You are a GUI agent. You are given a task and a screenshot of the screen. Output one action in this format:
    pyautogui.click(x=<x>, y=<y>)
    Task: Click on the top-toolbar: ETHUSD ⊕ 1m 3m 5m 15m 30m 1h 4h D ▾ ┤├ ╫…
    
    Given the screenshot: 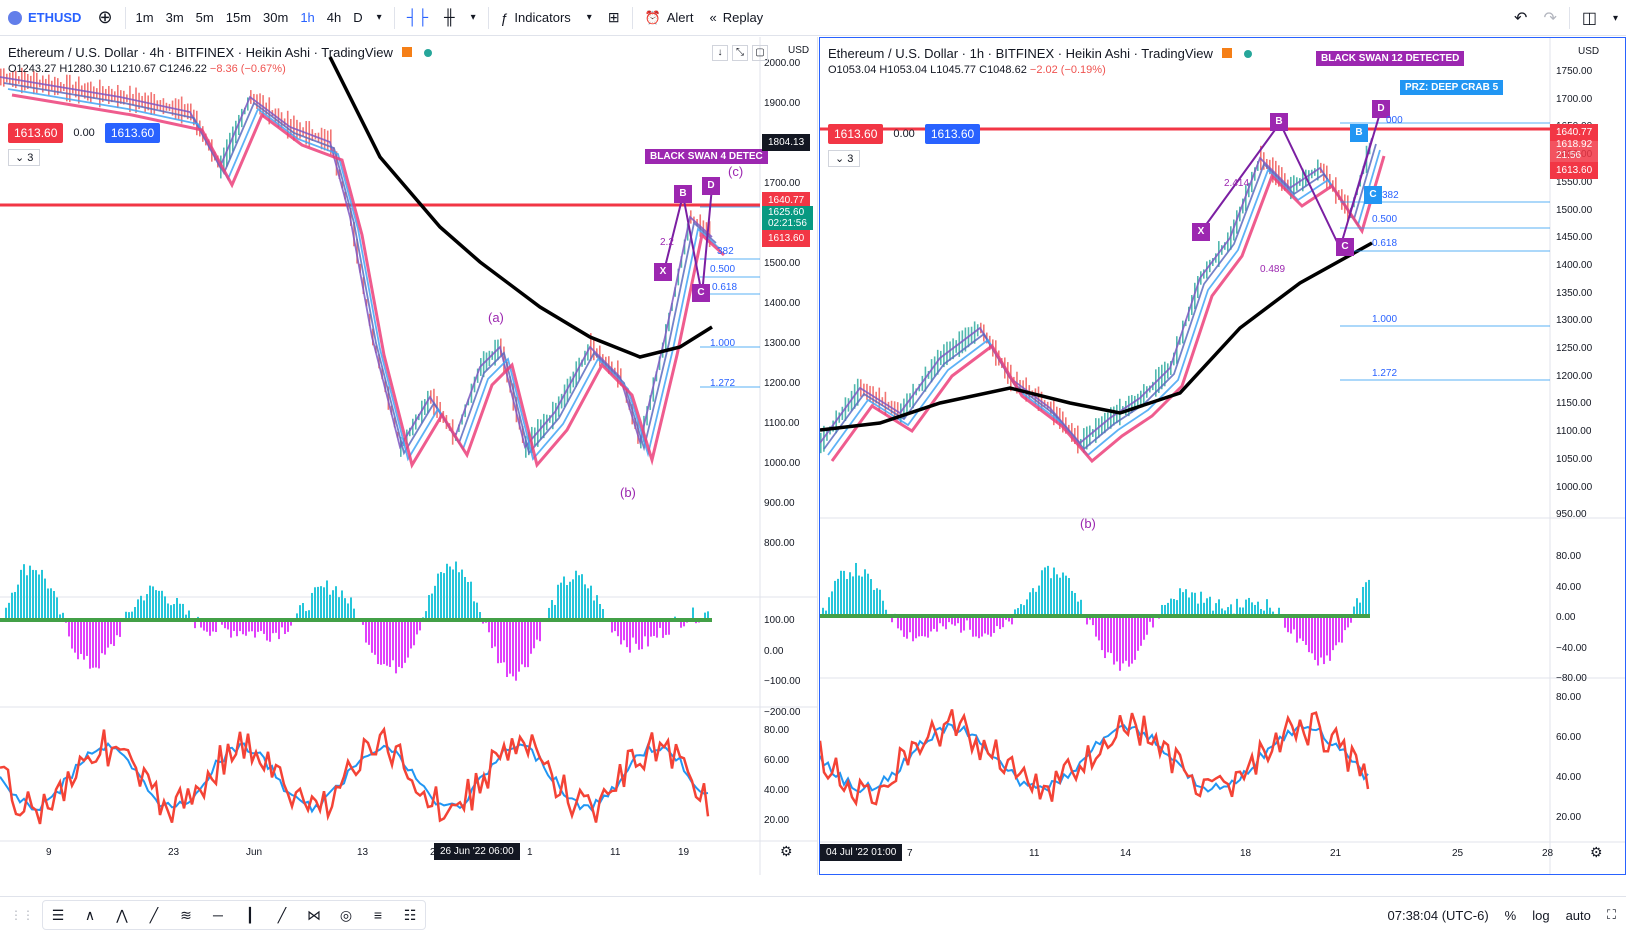 What is the action you would take?
    pyautogui.click(x=813, y=18)
    